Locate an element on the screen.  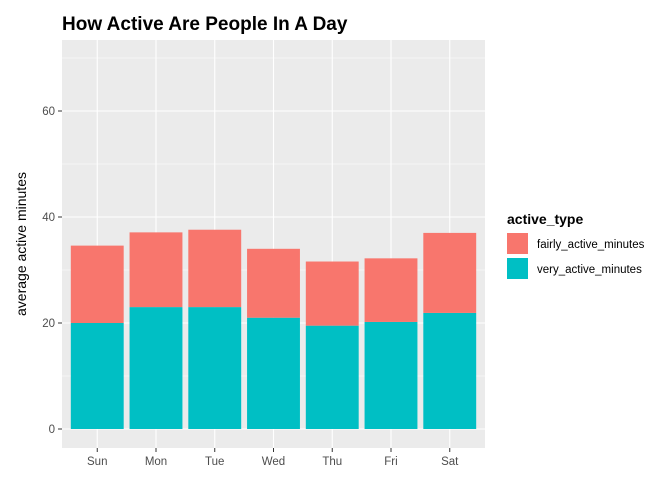
bar-very_active_minutes-sun is located at coordinates (97, 376).